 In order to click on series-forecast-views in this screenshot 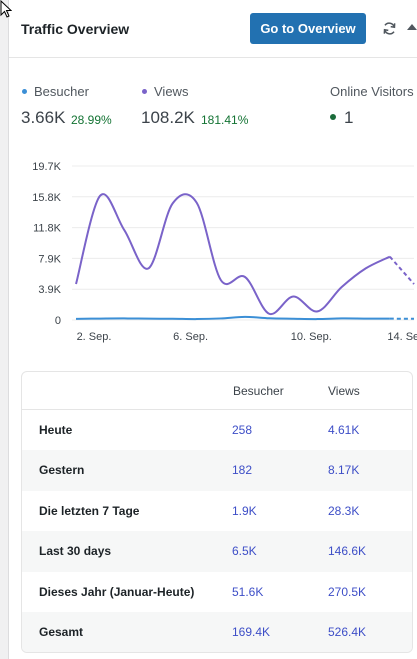, I will do `click(402, 270)`.